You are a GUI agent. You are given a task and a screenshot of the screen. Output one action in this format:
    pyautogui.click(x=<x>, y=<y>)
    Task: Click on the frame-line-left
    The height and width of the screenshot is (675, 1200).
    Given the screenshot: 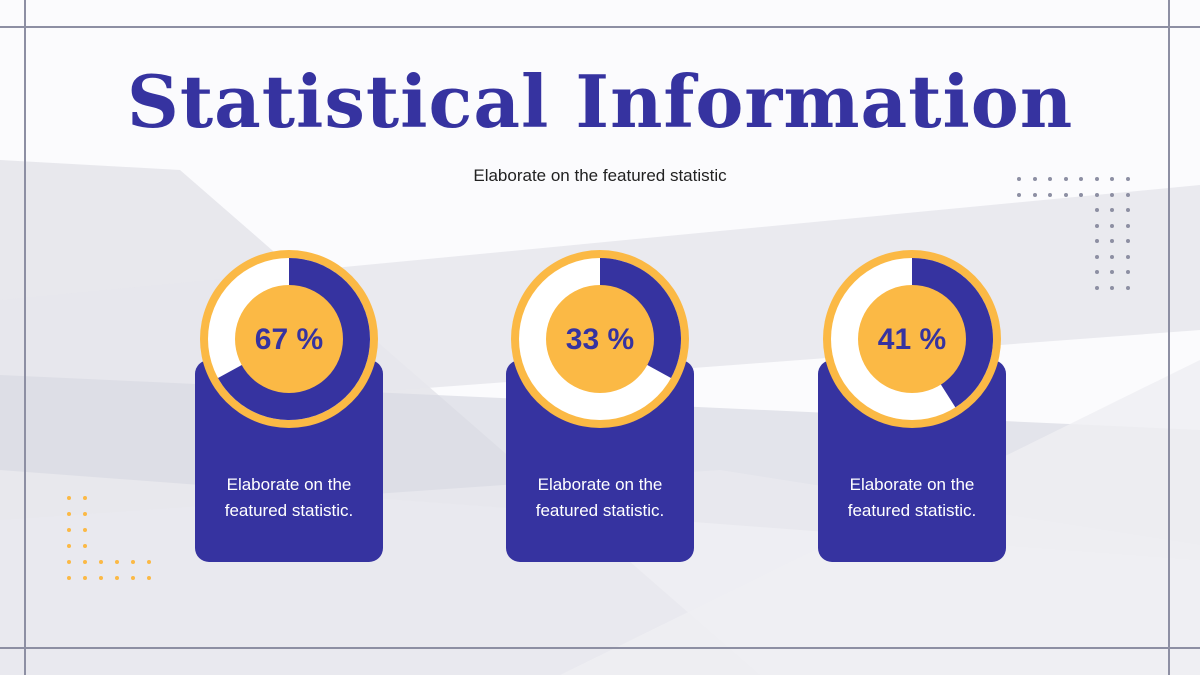 What is the action you would take?
    pyautogui.click(x=25, y=337)
    